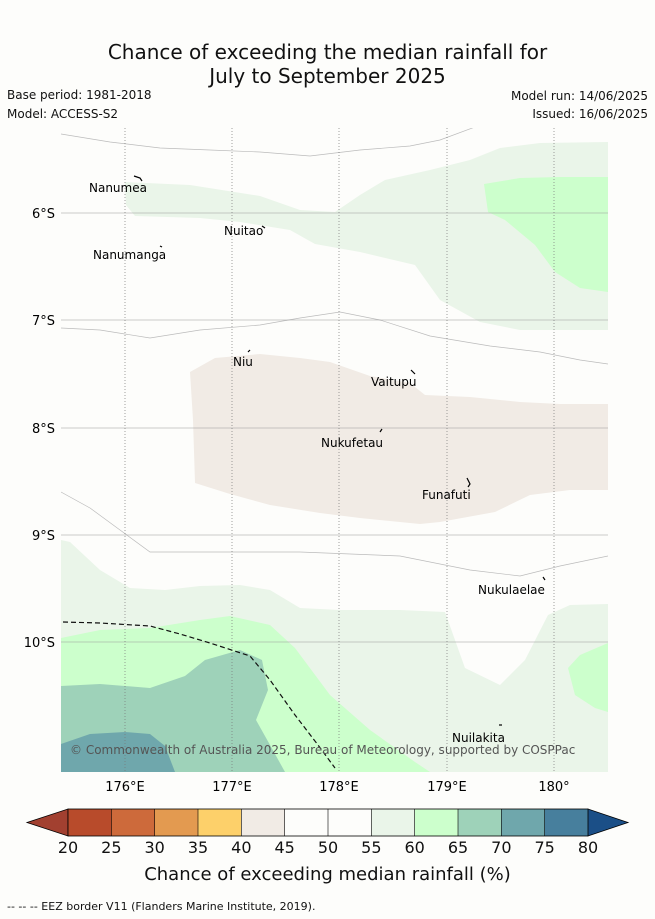 The image size is (655, 919). What do you see at coordinates (43, 536) in the screenshot?
I see `lat-label: 9°S` at bounding box center [43, 536].